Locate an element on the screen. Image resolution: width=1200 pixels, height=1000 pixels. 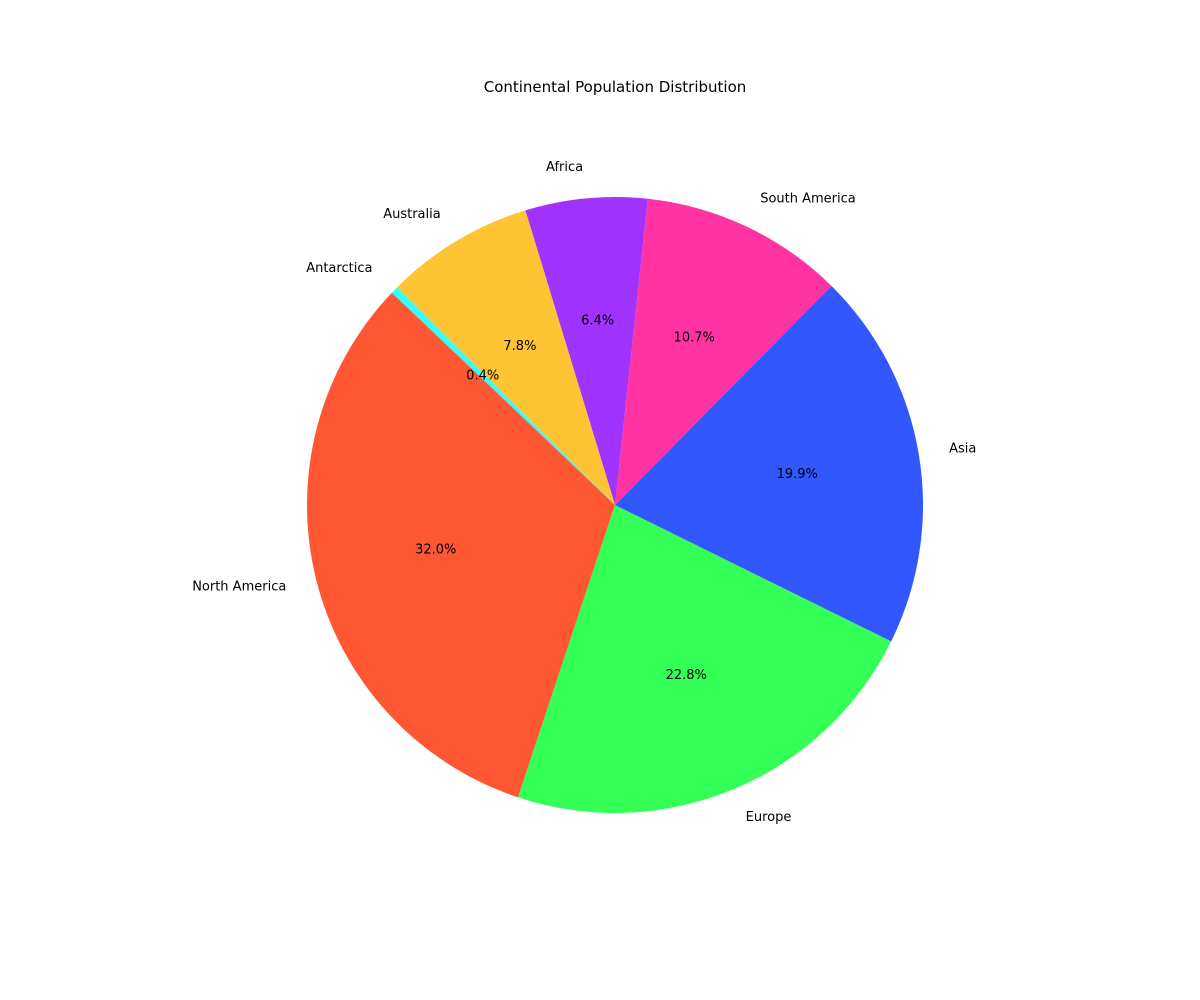
pie-slice-europe is located at coordinates (704, 659).